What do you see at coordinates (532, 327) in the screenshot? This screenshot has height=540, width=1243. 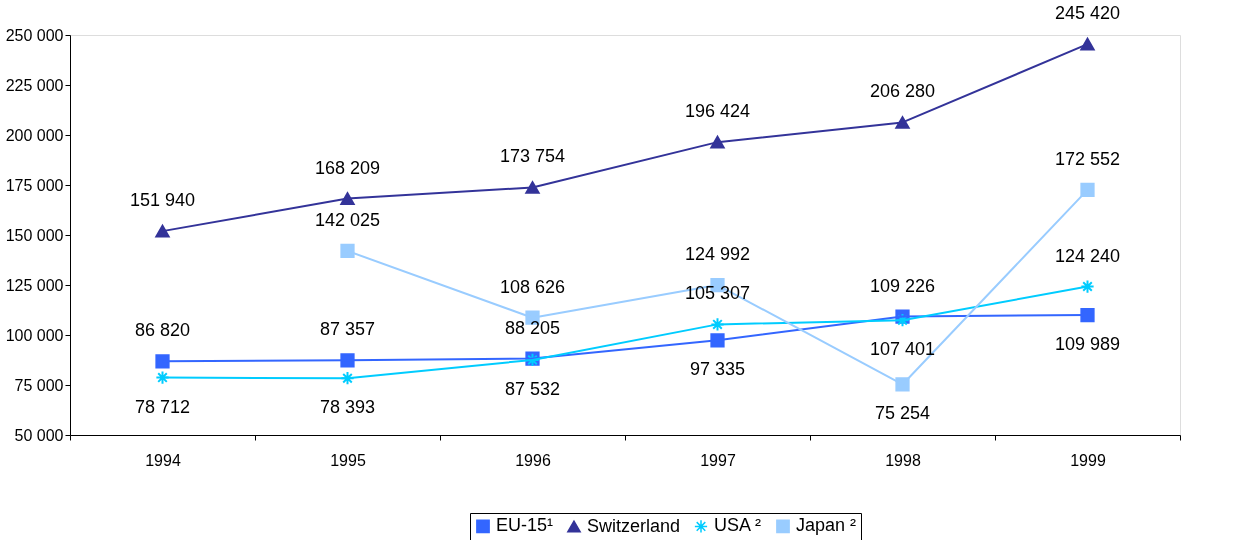 I see `data-label: 88 205` at bounding box center [532, 327].